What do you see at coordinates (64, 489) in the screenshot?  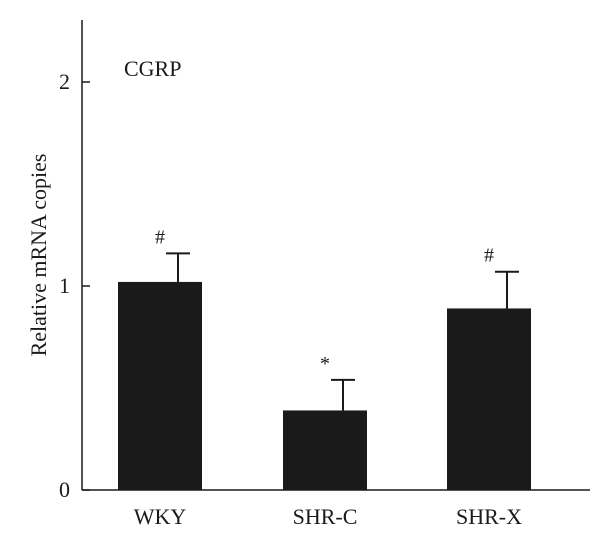 I see `y-tick-label: 0` at bounding box center [64, 489].